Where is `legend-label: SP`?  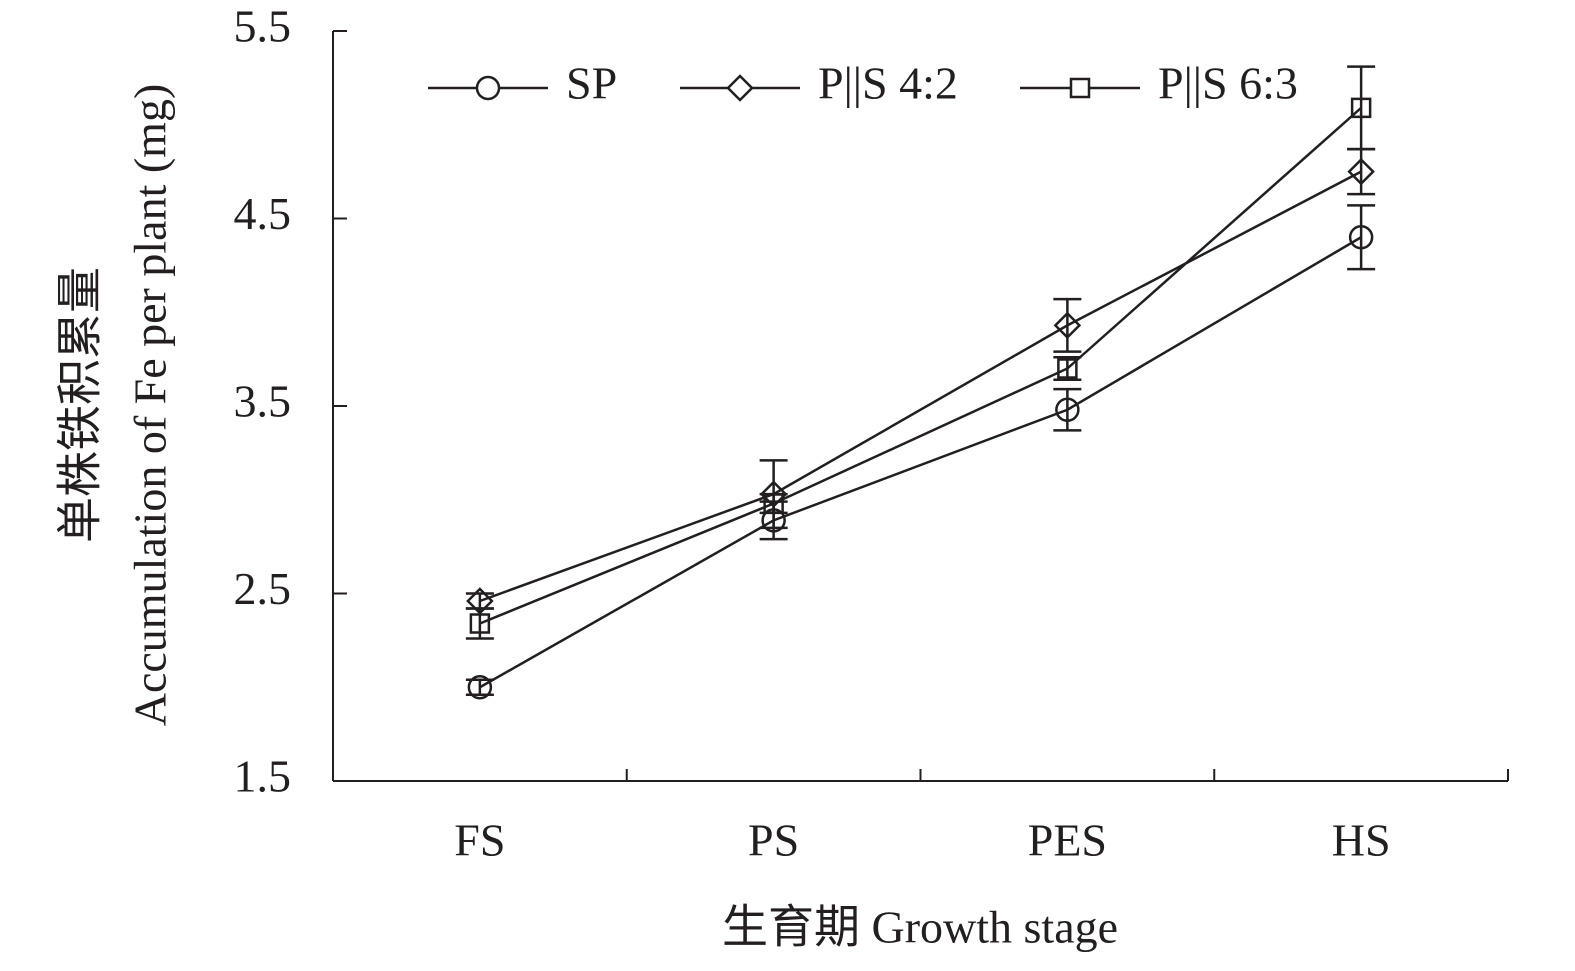 legend-label: SP is located at coordinates (591, 83).